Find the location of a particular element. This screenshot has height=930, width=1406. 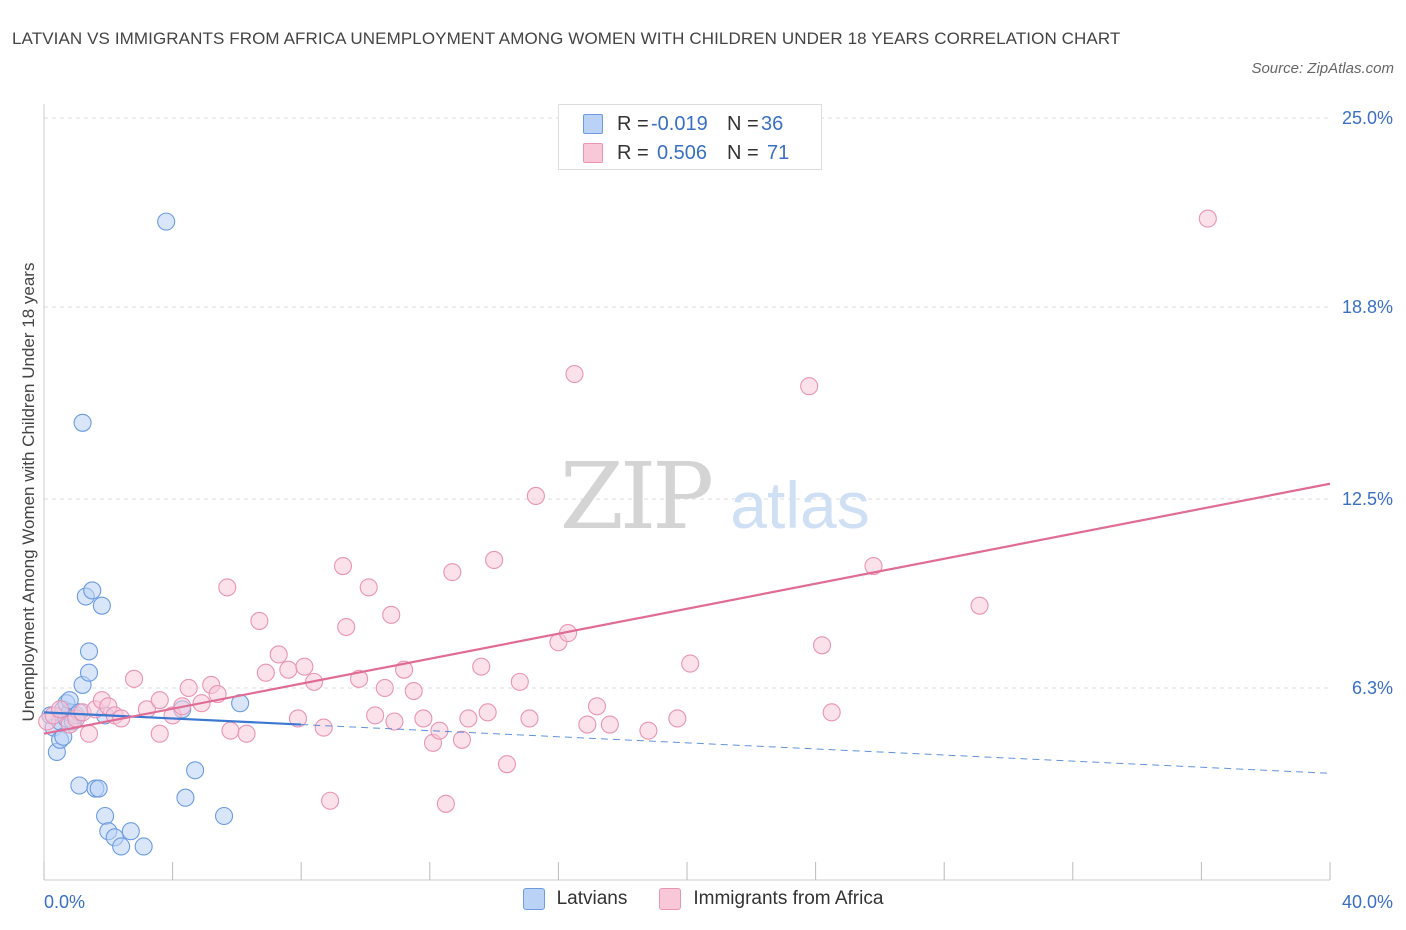

legend-item-latvians: Latvians is located at coordinates (575, 899).